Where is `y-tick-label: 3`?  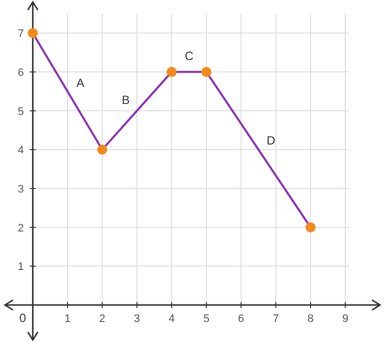 y-tick-label: 3 is located at coordinates (21, 189).